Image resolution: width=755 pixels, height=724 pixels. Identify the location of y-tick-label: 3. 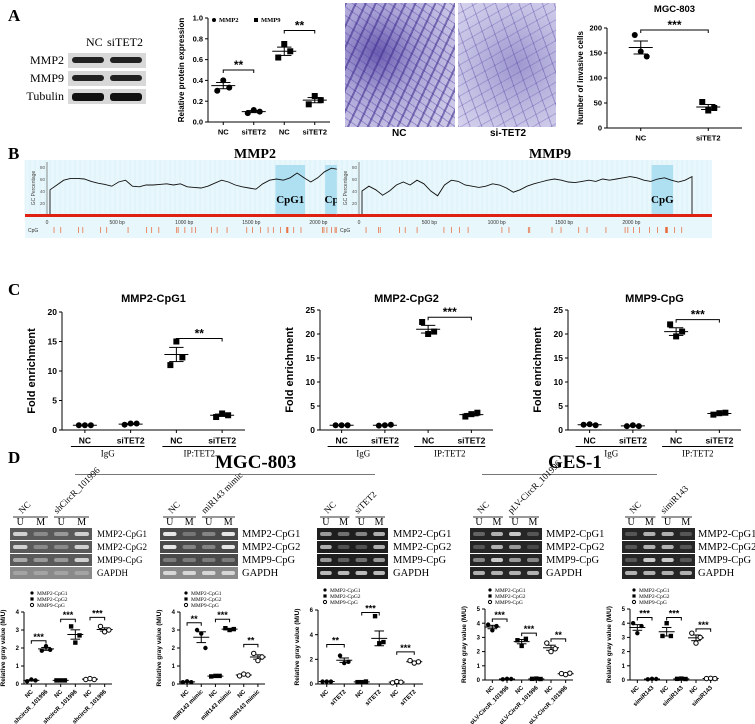
(18, 631).